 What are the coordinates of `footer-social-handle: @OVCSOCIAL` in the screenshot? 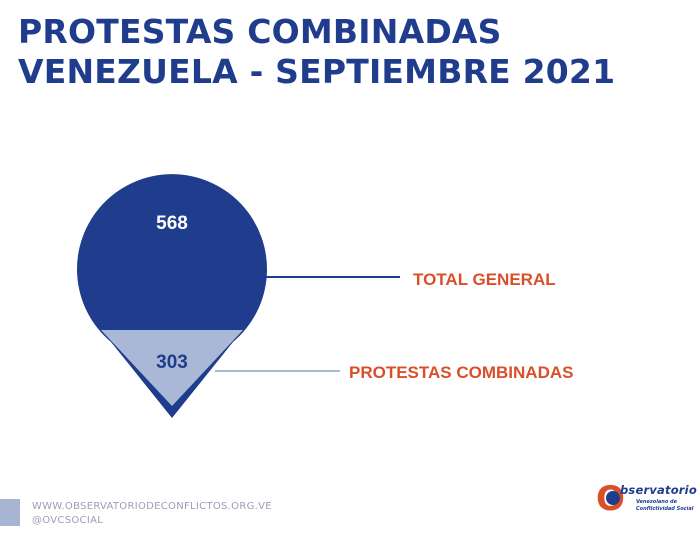 It's located at (68, 520).